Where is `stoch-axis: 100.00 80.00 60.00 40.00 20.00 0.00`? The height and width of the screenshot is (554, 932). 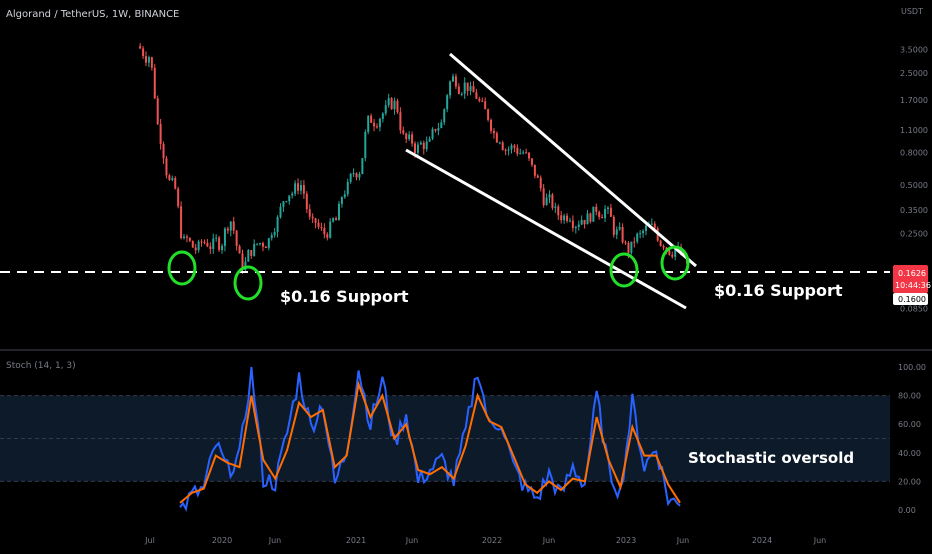 stoch-axis: 100.00 80.00 60.00 40.00 20.00 0.00 is located at coordinates (912, 439).